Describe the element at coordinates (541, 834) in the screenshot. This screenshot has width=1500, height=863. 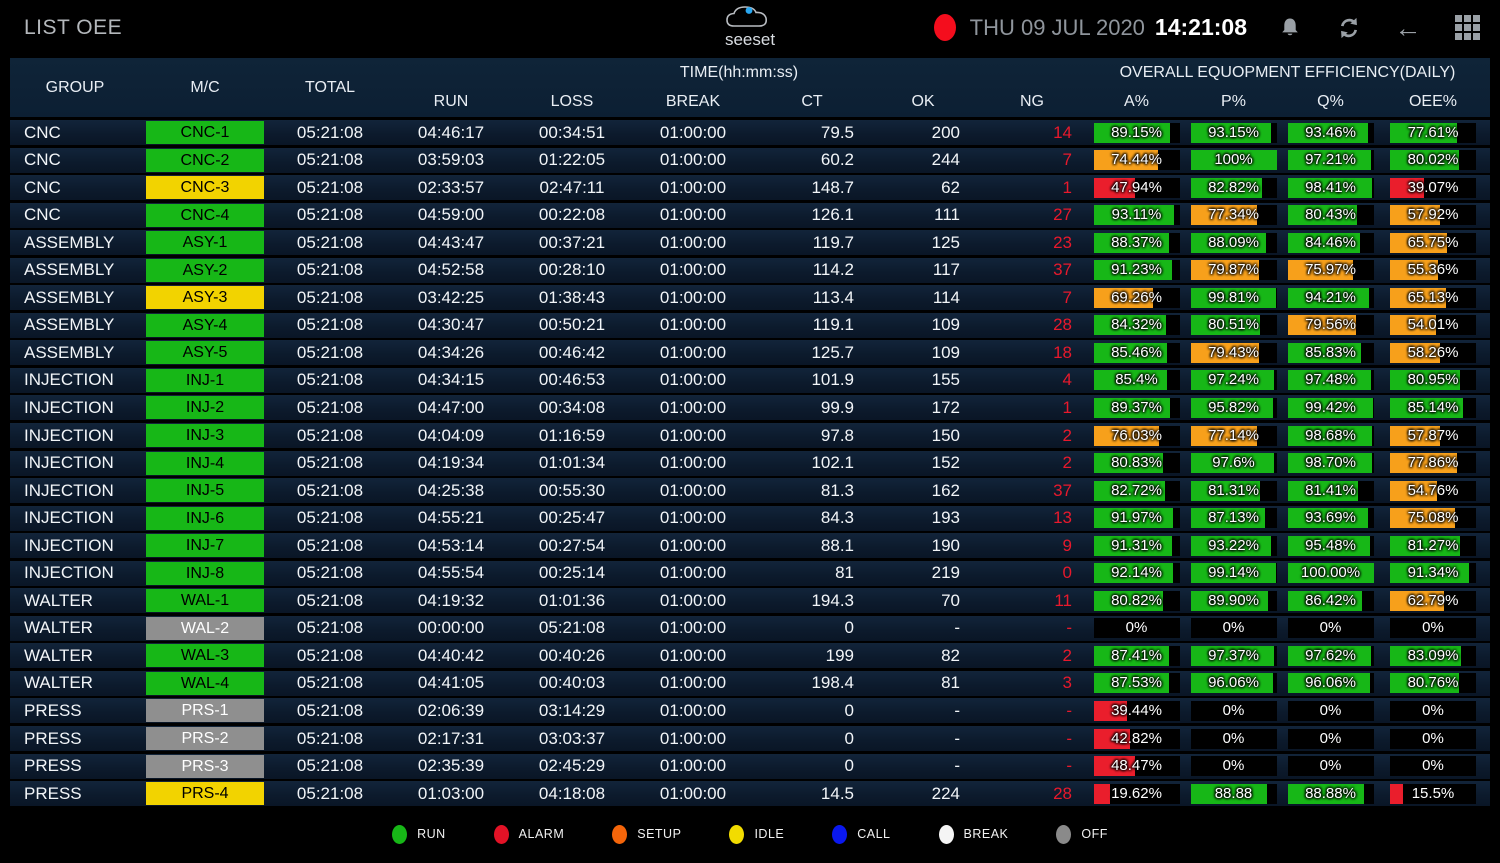
I see `legend-label: ALARM` at that location.